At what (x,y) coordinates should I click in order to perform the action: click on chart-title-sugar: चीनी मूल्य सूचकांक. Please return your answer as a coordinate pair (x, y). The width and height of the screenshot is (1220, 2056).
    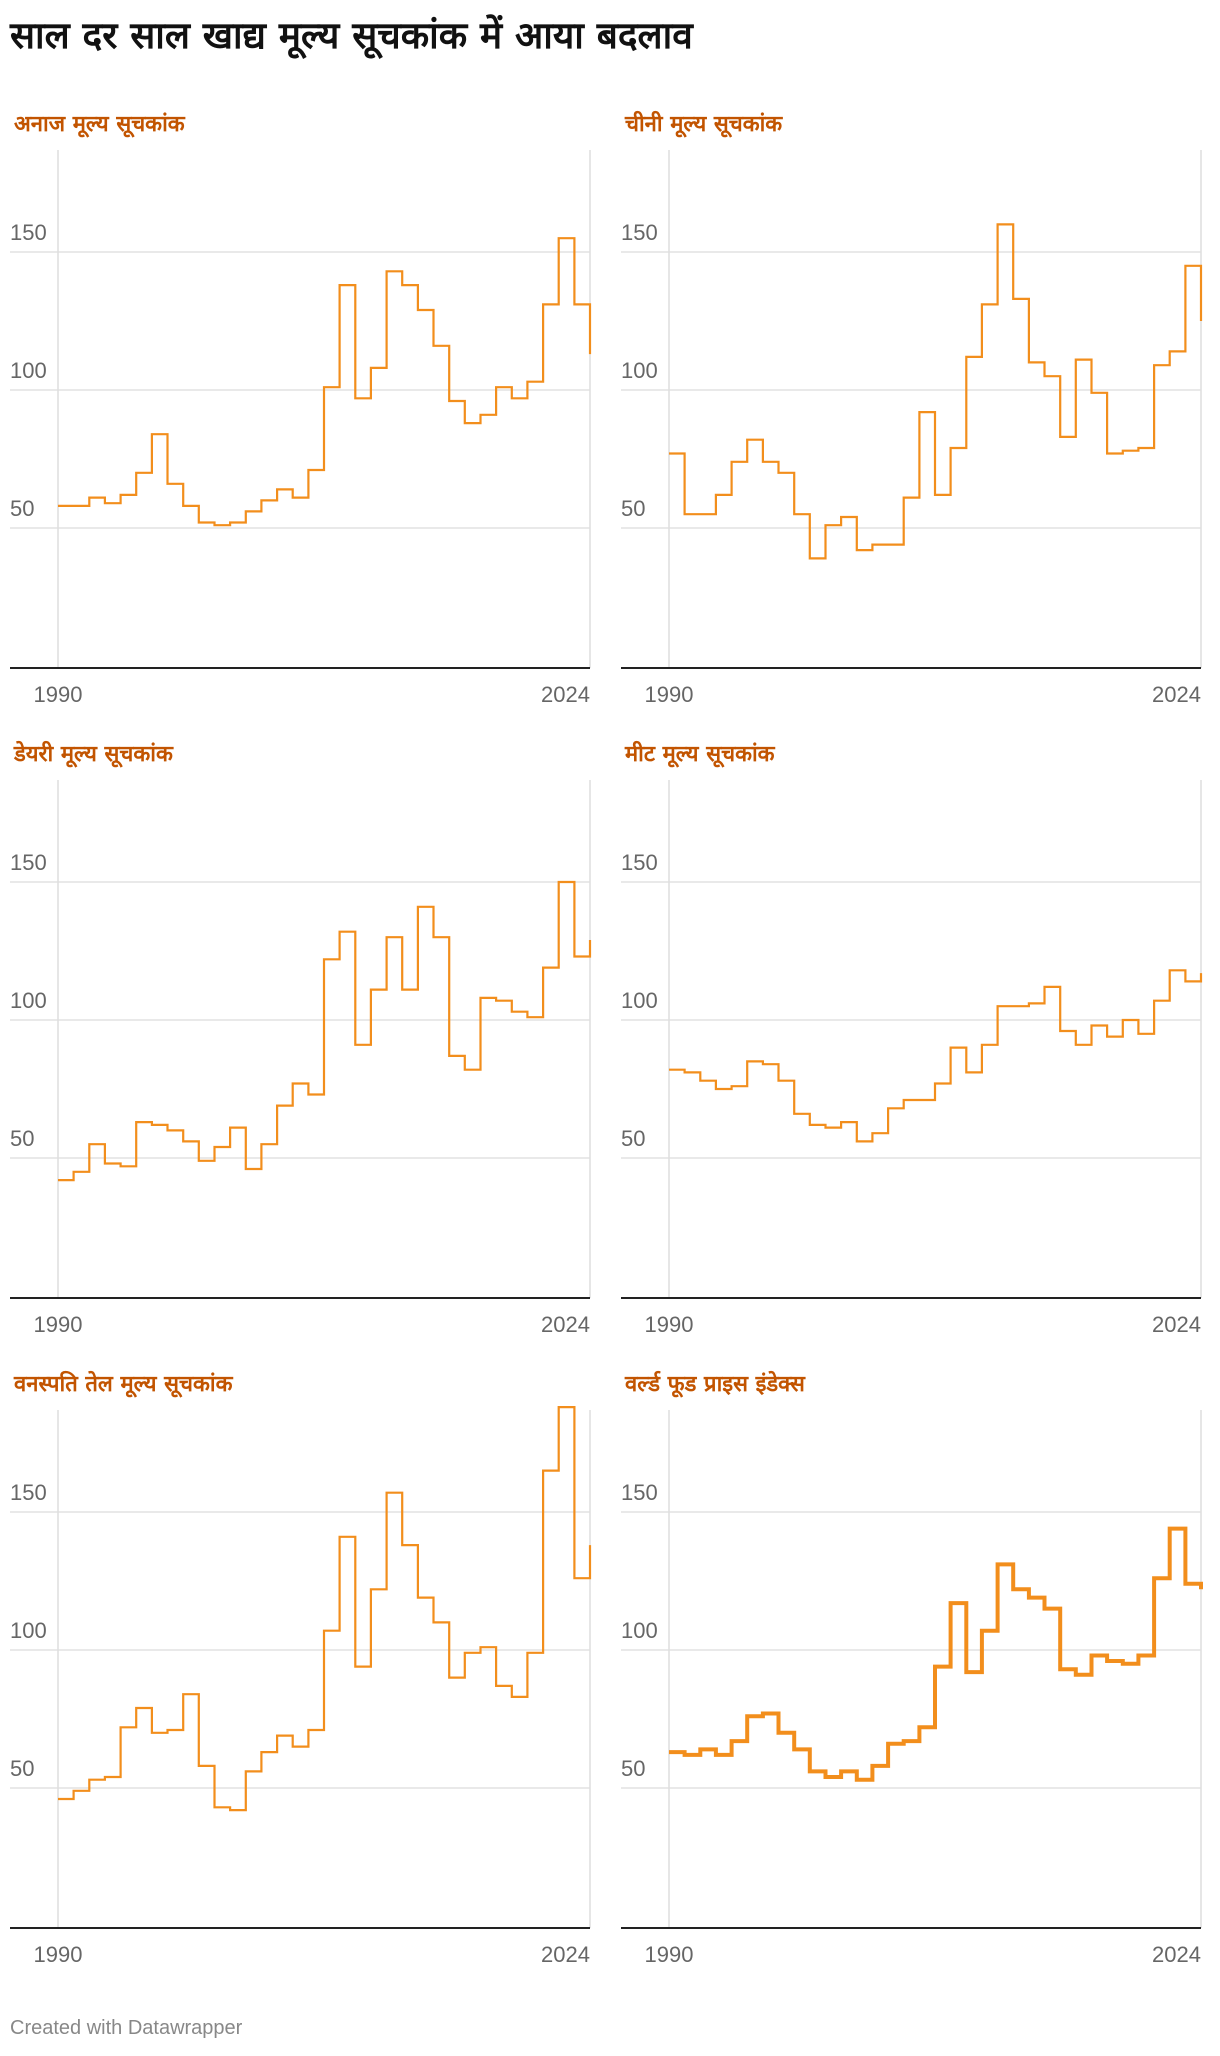
    Looking at the image, I should click on (704, 124).